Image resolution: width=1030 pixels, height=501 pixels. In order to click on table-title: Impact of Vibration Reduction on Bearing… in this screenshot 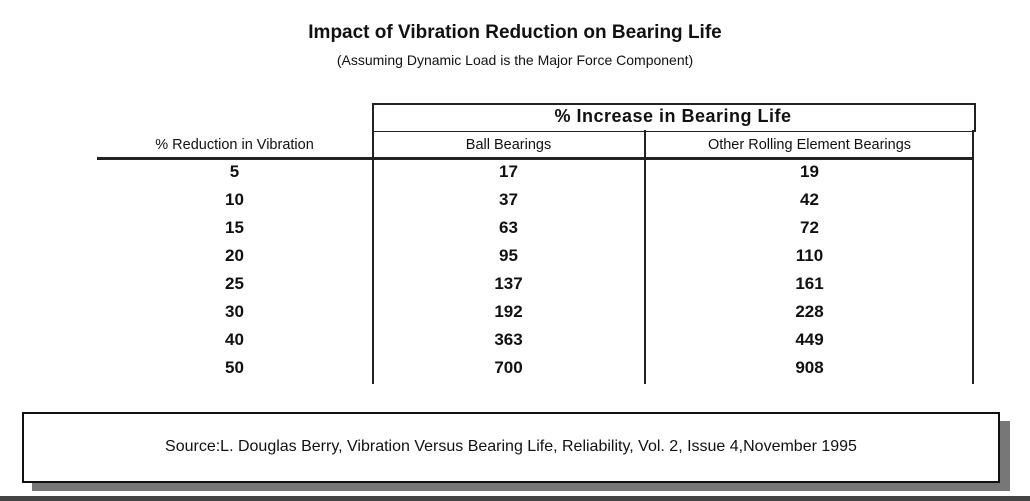, I will do `click(515, 32)`.